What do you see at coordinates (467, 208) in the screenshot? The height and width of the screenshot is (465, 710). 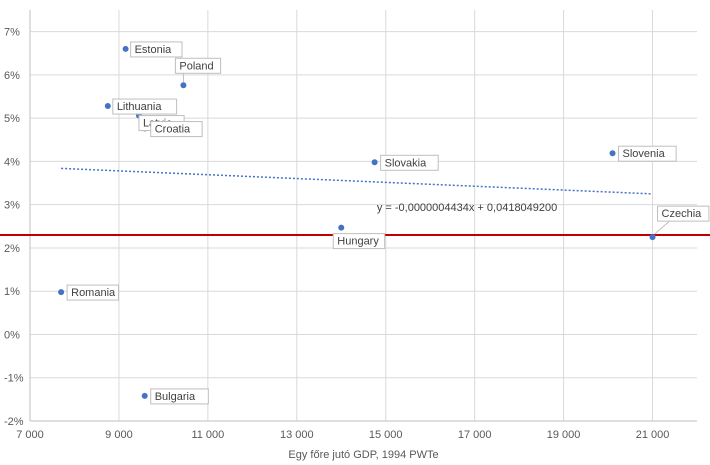 I see `trendline-equation: y = -0,0000004434x + 0,0418049200` at bounding box center [467, 208].